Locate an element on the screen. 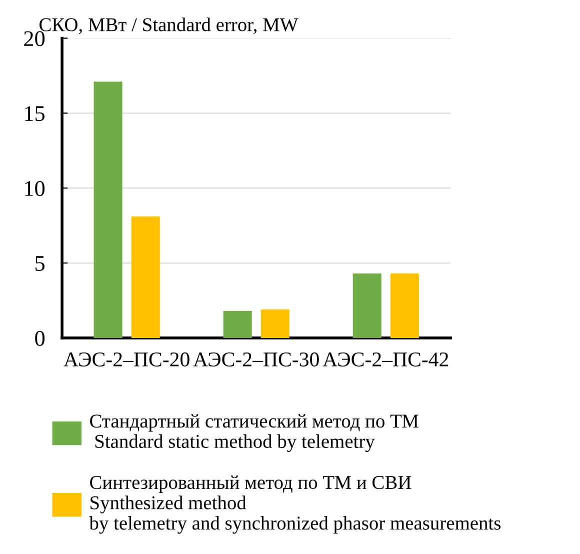 This screenshot has width=580, height=554. x-tick-label: АЭС-2–ПС-42 is located at coordinates (385, 359).